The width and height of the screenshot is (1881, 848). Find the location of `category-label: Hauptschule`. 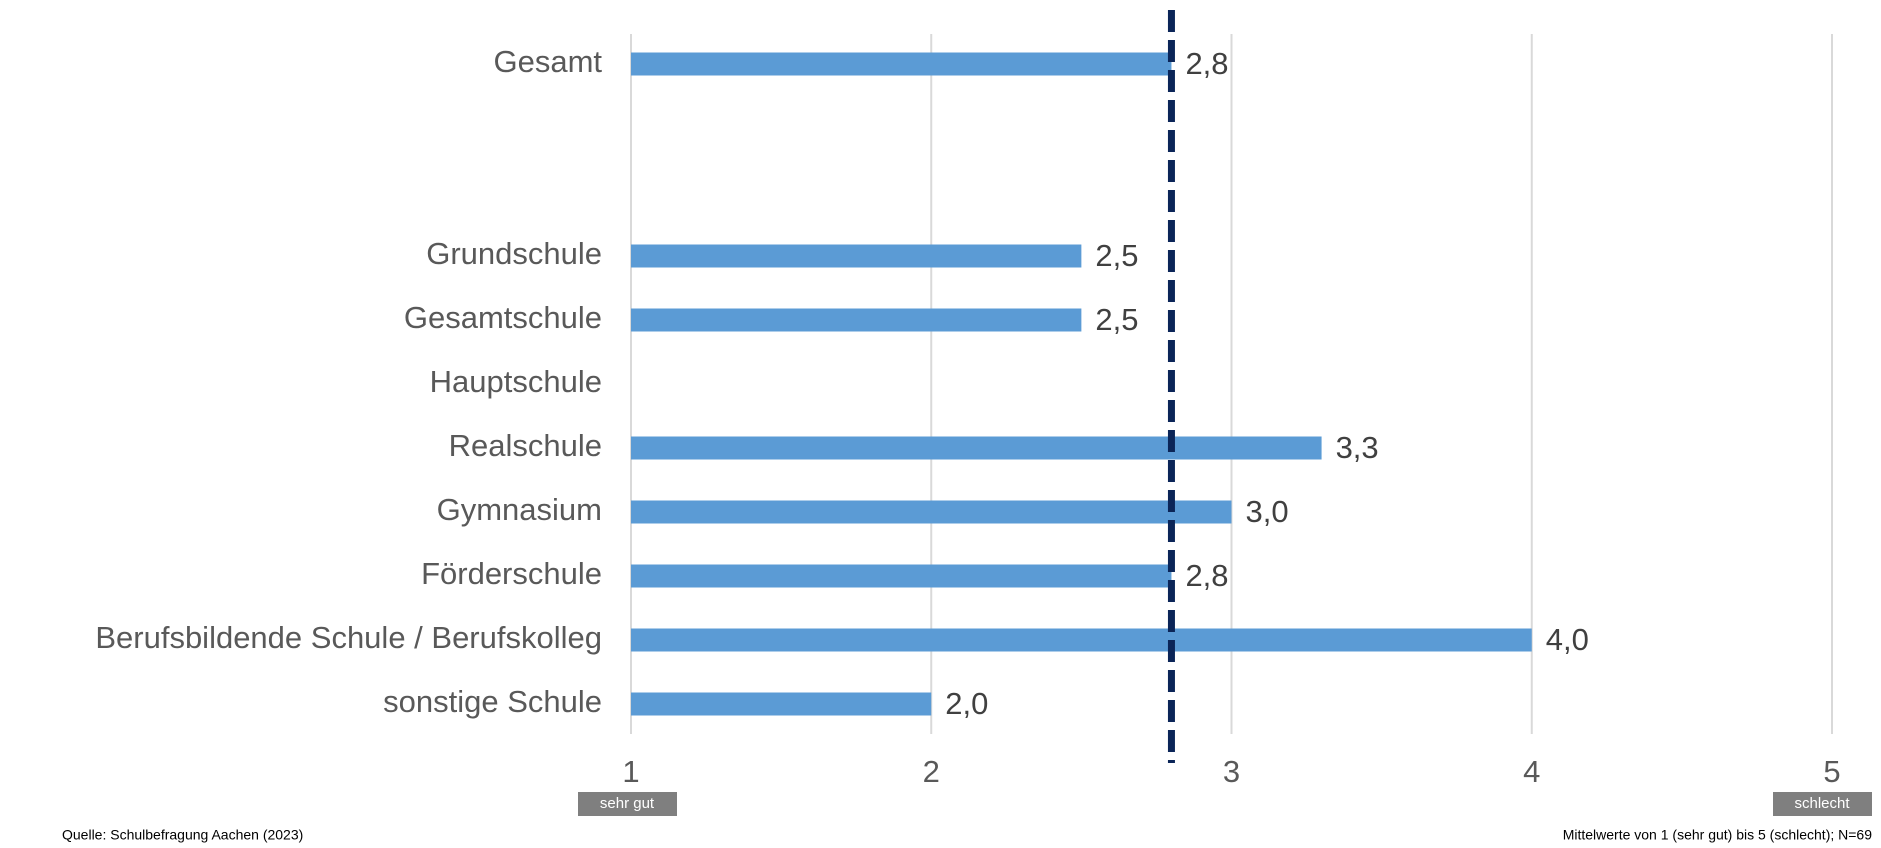

category-label: Hauptschule is located at coordinates (516, 381).